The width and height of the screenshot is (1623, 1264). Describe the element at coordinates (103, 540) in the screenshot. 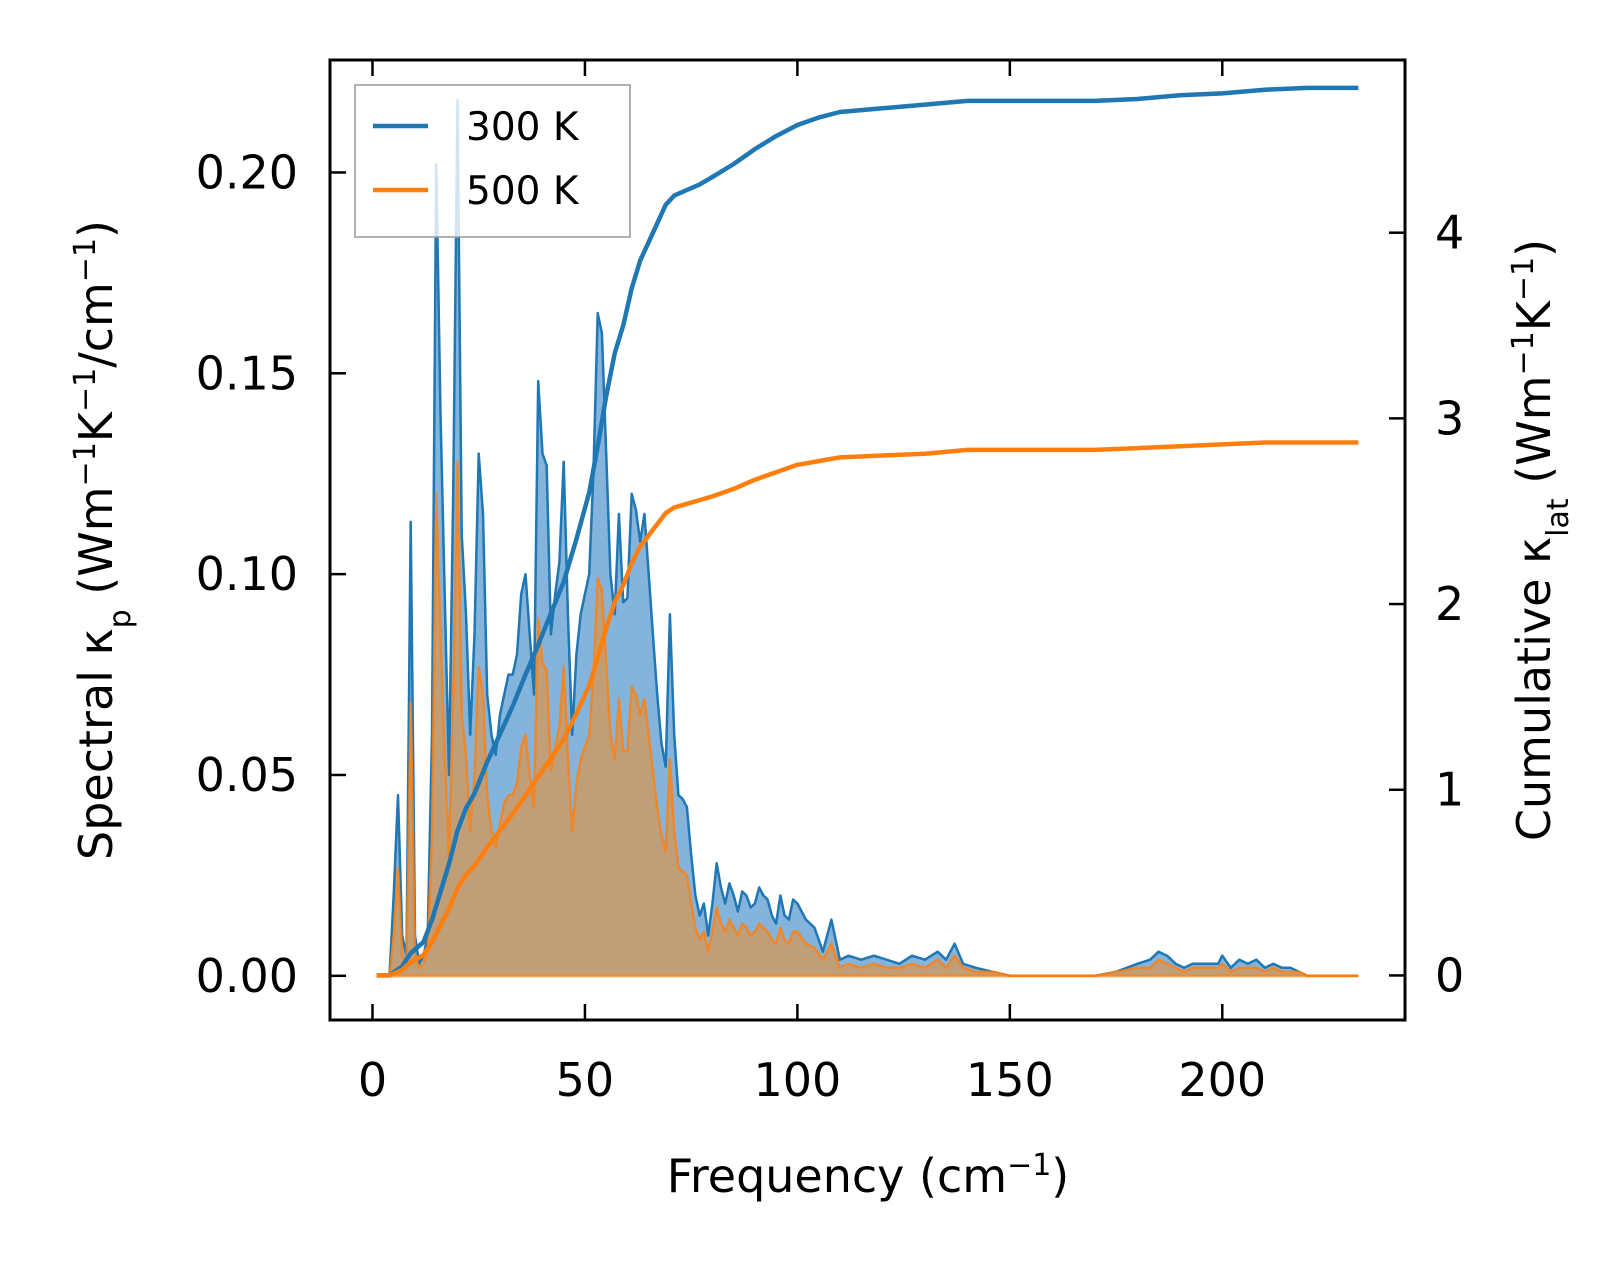

I see `y-left-axis-label: Spectral κp (Wm−1K−1/cm−1)` at that location.